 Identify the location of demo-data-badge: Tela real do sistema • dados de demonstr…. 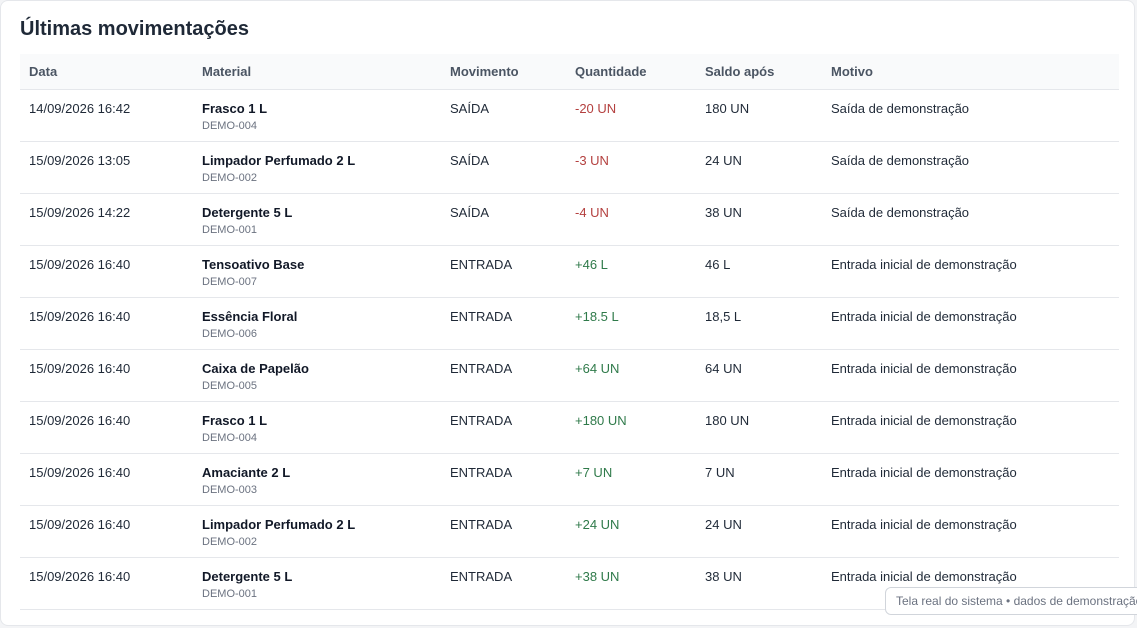
(1011, 601).